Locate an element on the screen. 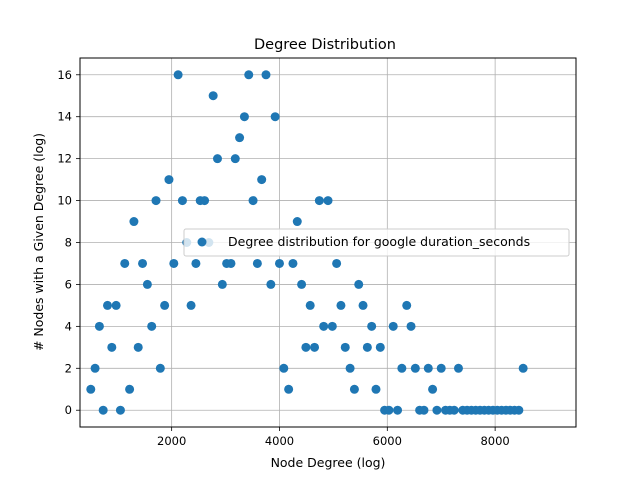  y-tick-label: 8 is located at coordinates (68, 243).